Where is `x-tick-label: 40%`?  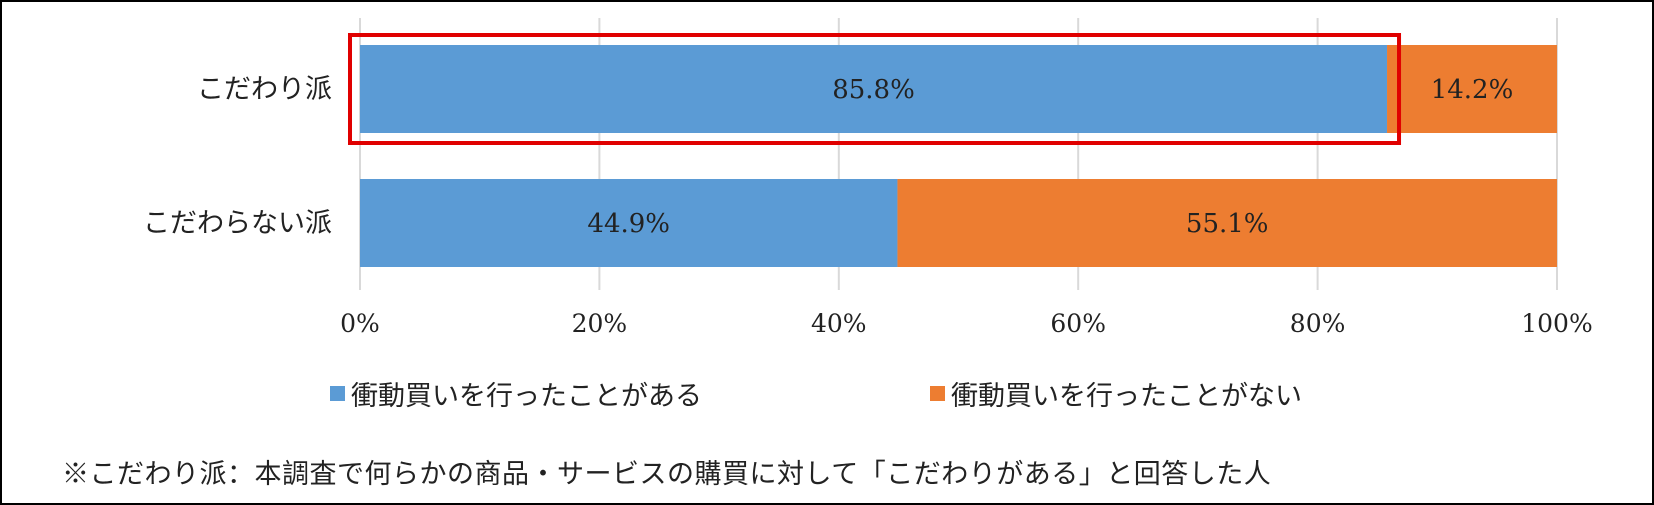 x-tick-label: 40% is located at coordinates (839, 323).